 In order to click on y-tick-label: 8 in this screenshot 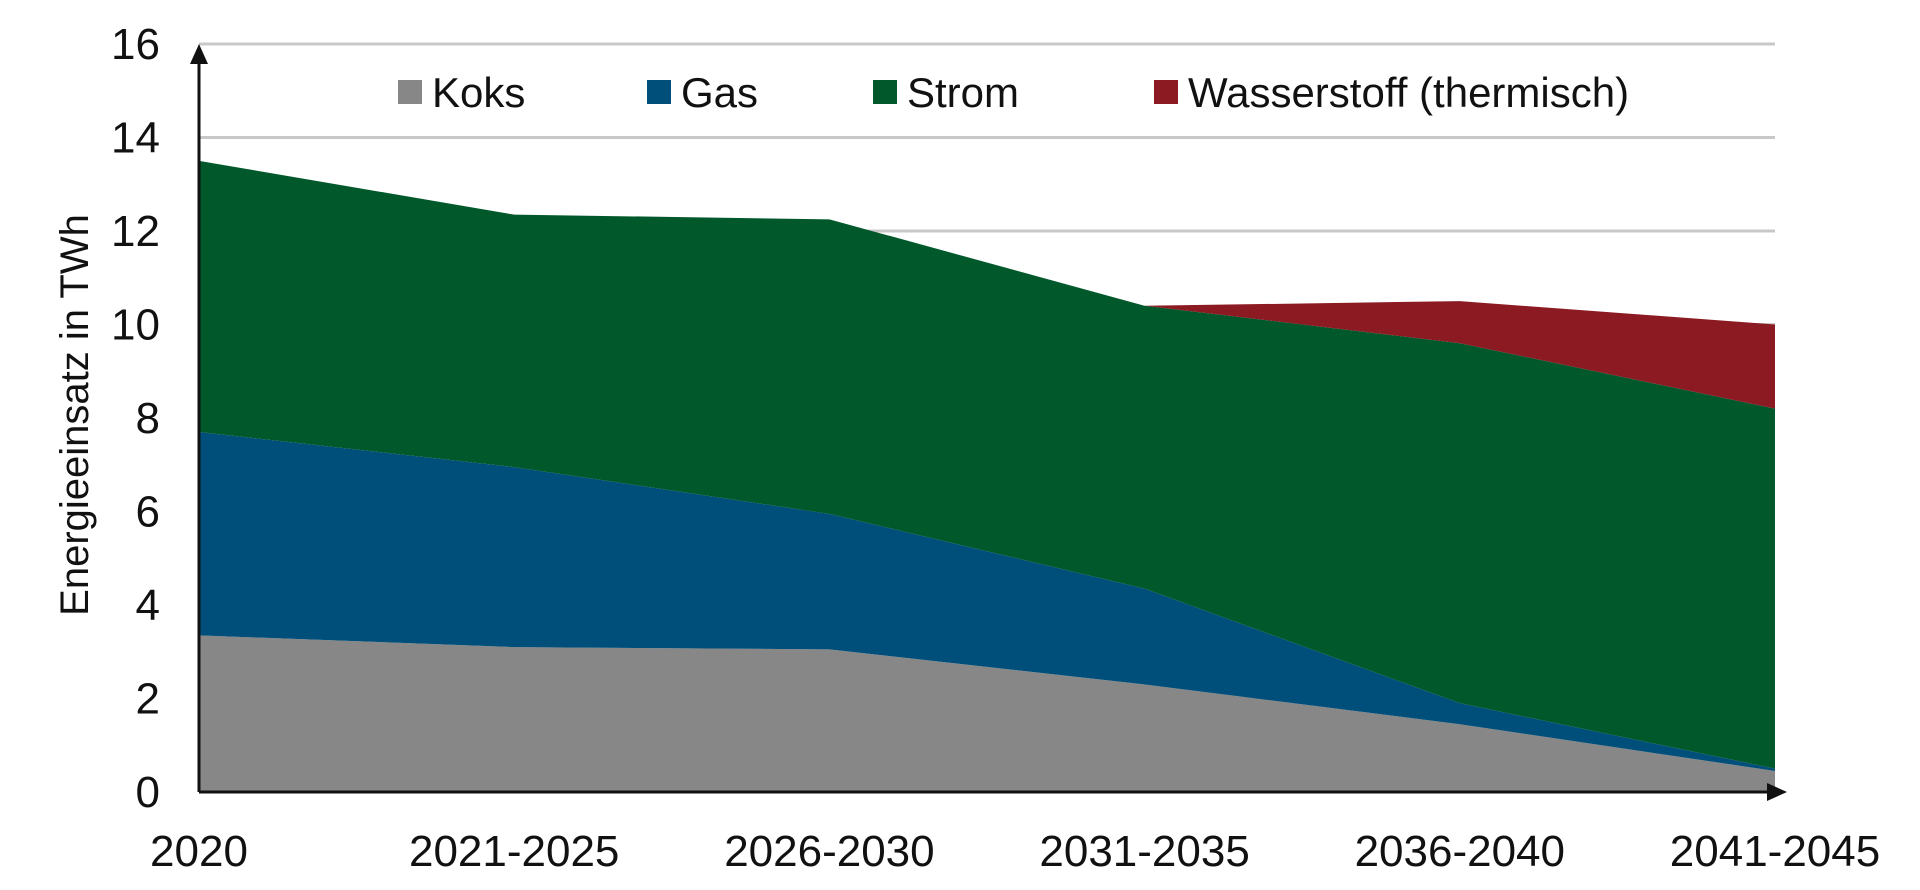, I will do `click(148, 418)`.